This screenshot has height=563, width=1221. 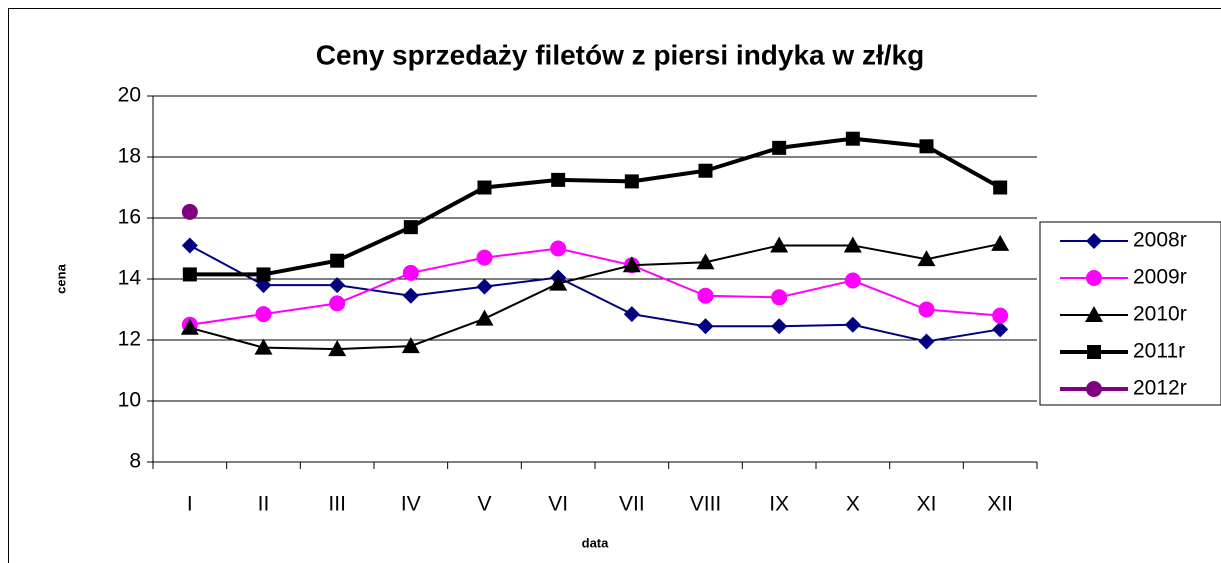 What do you see at coordinates (1130, 313) in the screenshot?
I see `legend-box` at bounding box center [1130, 313].